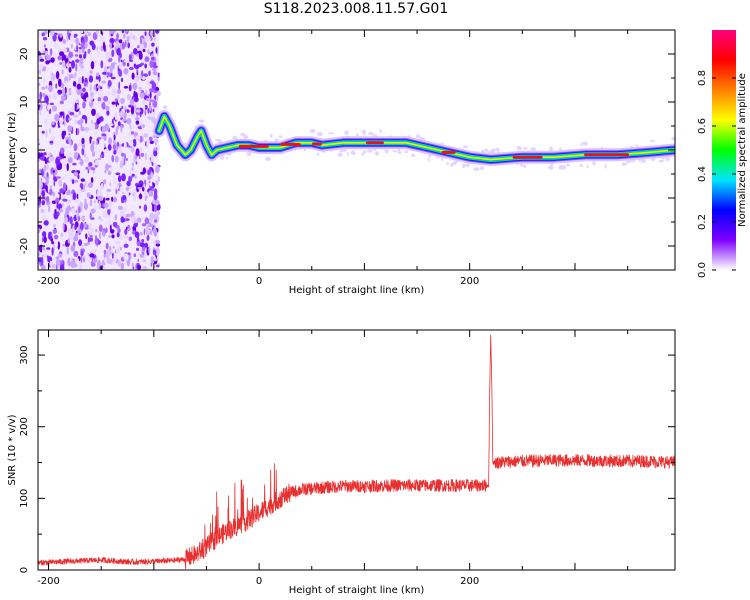 This screenshot has width=750, height=600. Describe the element at coordinates (527, 157) in the screenshot. I see `ridge-peak` at that location.